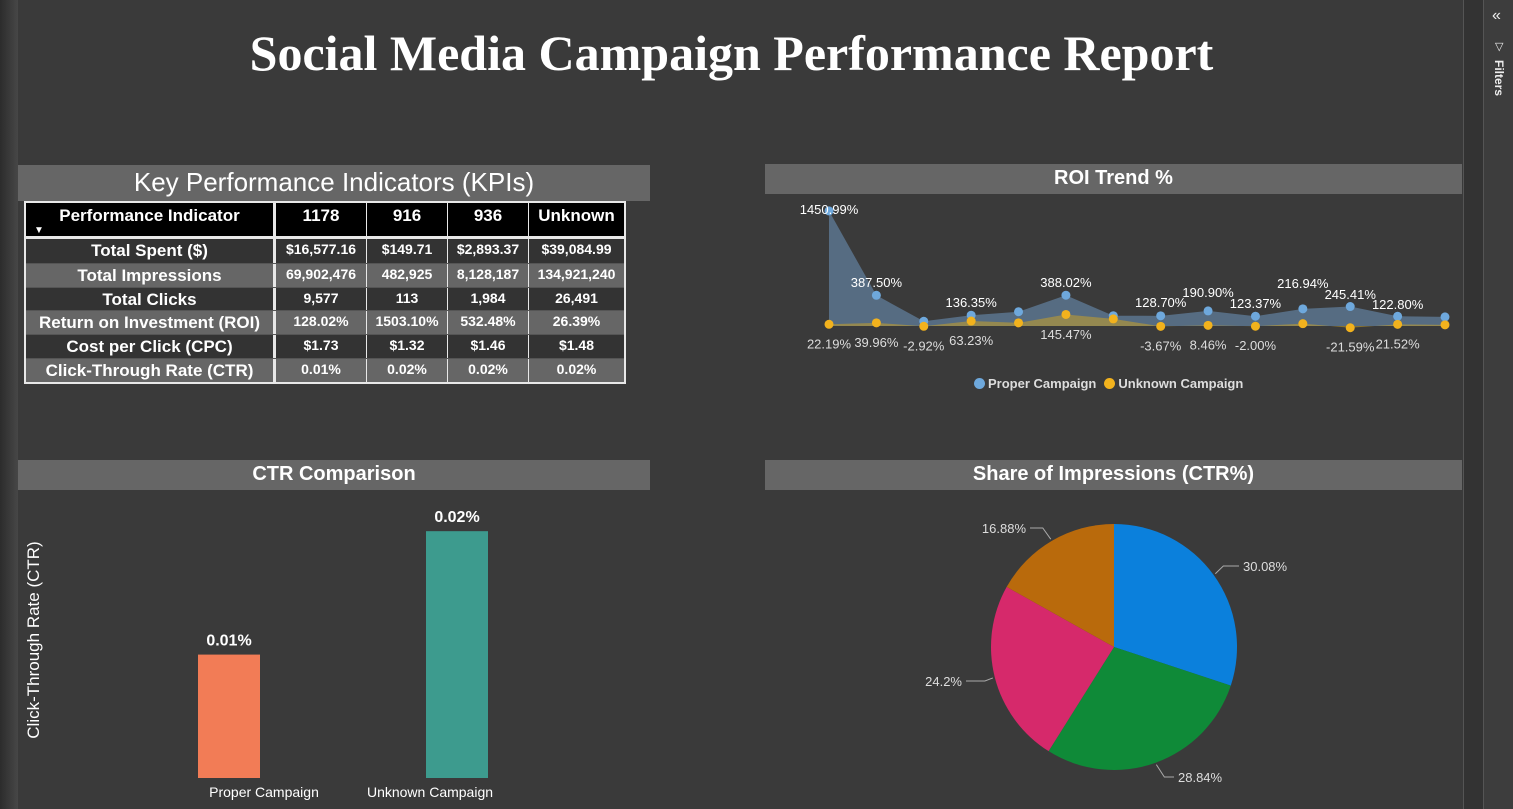 This screenshot has width=1513, height=809. I want to click on filters-label: Filters, so click(1499, 78).